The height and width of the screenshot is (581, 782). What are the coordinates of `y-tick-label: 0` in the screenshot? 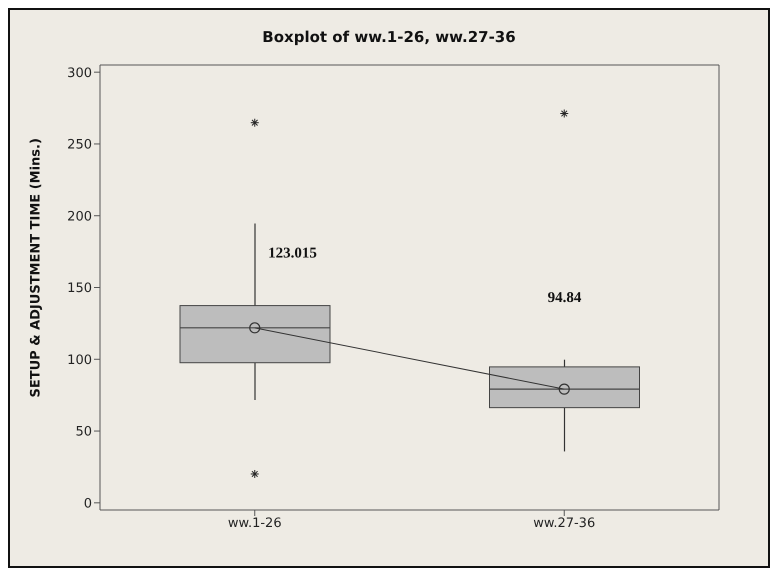 It's located at (88, 504).